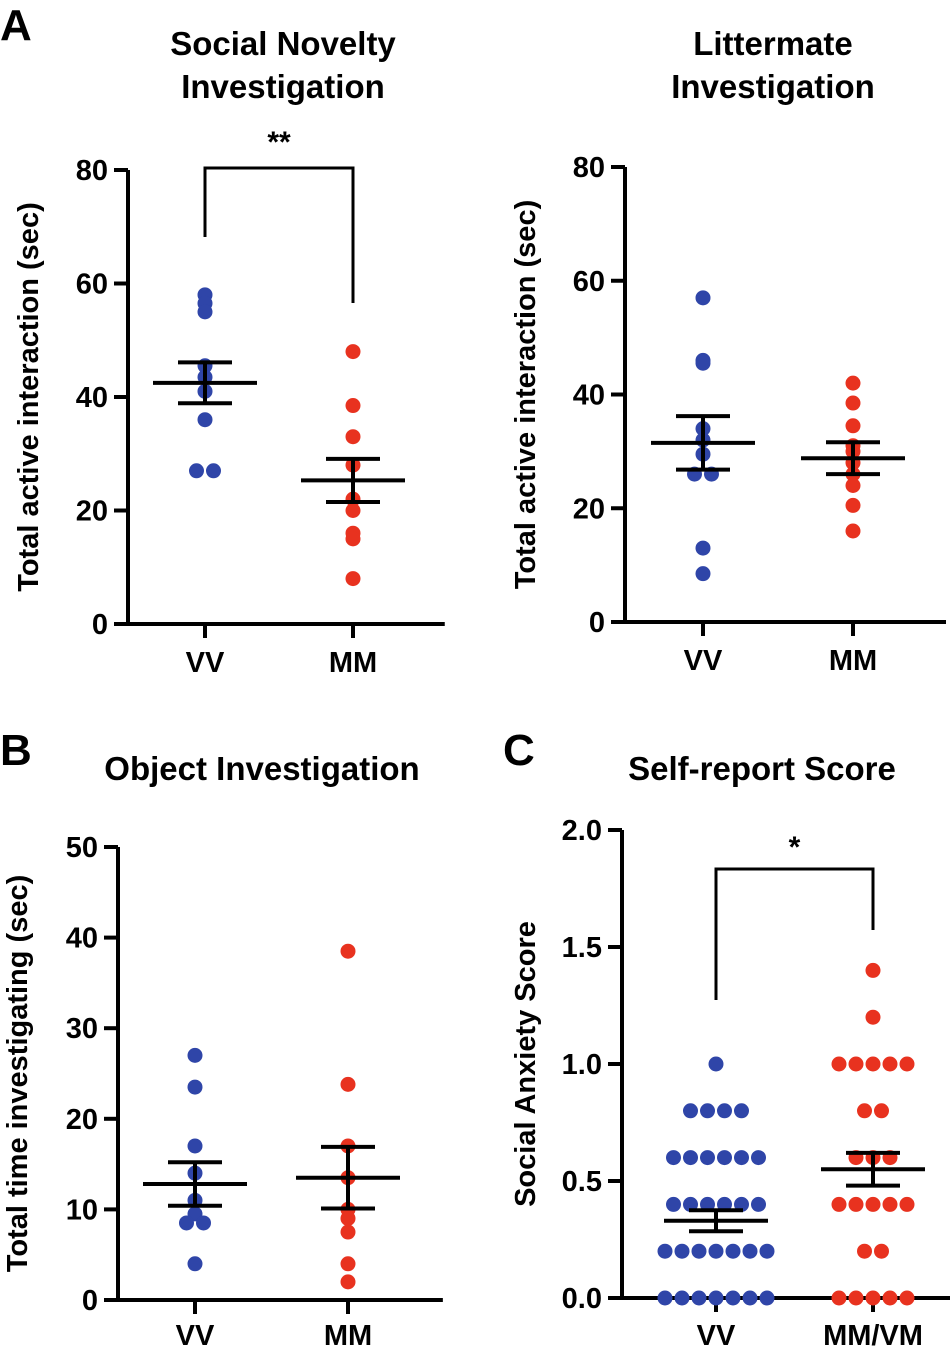 The height and width of the screenshot is (1347, 950). Describe the element at coordinates (526, 1064) in the screenshot. I see `y-axis-label: Social Anxiety Score` at that location.